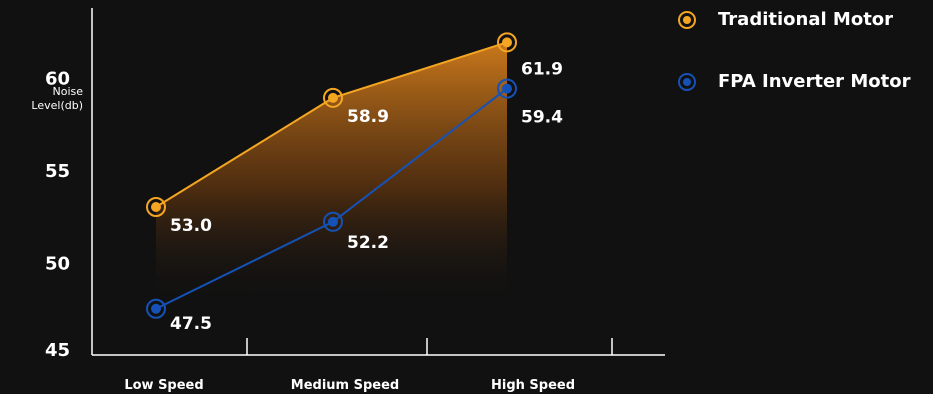  What do you see at coordinates (345, 385) in the screenshot?
I see `x-category-label-1: Medium Speed` at bounding box center [345, 385].